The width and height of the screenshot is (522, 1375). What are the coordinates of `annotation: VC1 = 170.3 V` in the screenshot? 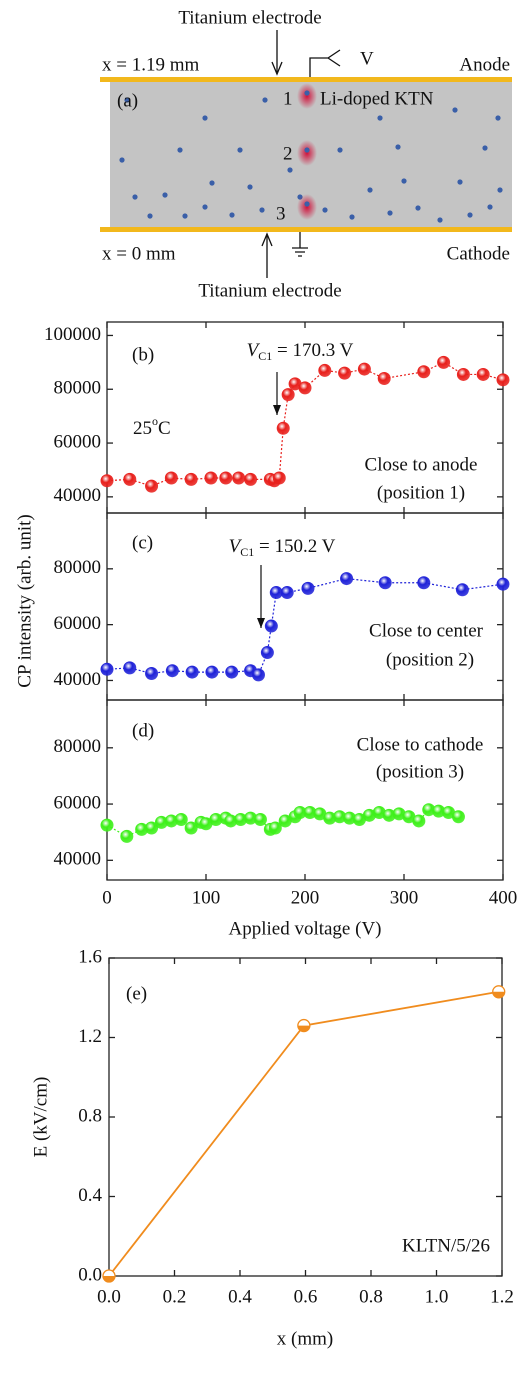 It's located at (300, 351).